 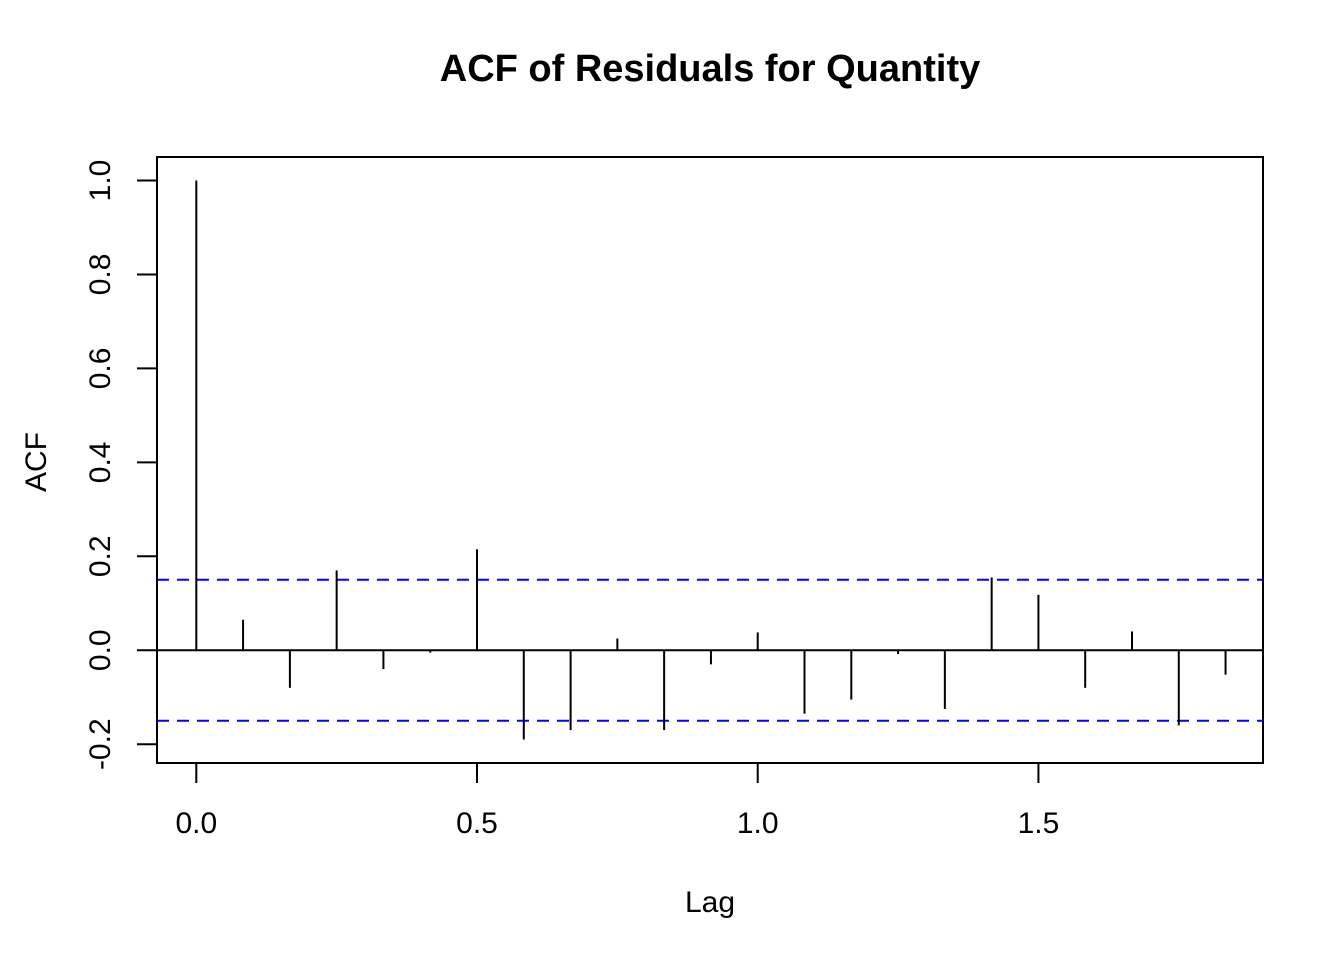 What do you see at coordinates (100, 650) in the screenshot?
I see `y-tick-label: 0.0` at bounding box center [100, 650].